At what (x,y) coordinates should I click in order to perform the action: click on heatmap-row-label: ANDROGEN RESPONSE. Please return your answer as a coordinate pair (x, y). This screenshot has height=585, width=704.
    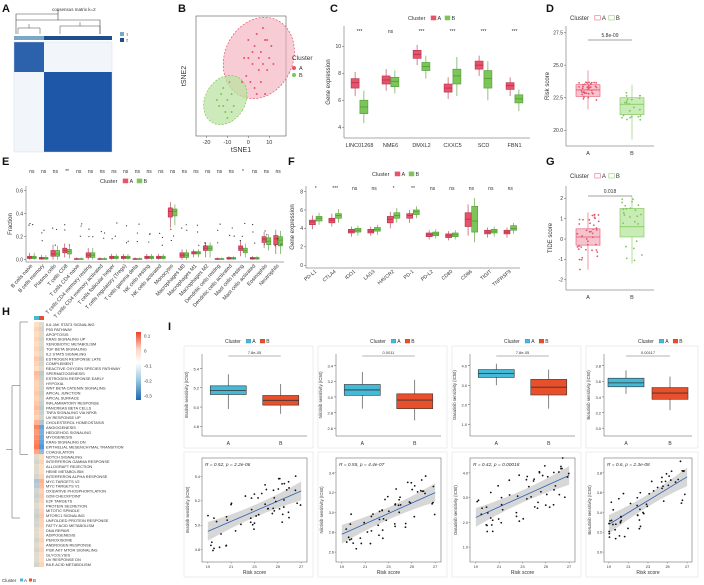
    Looking at the image, I should click on (69, 545).